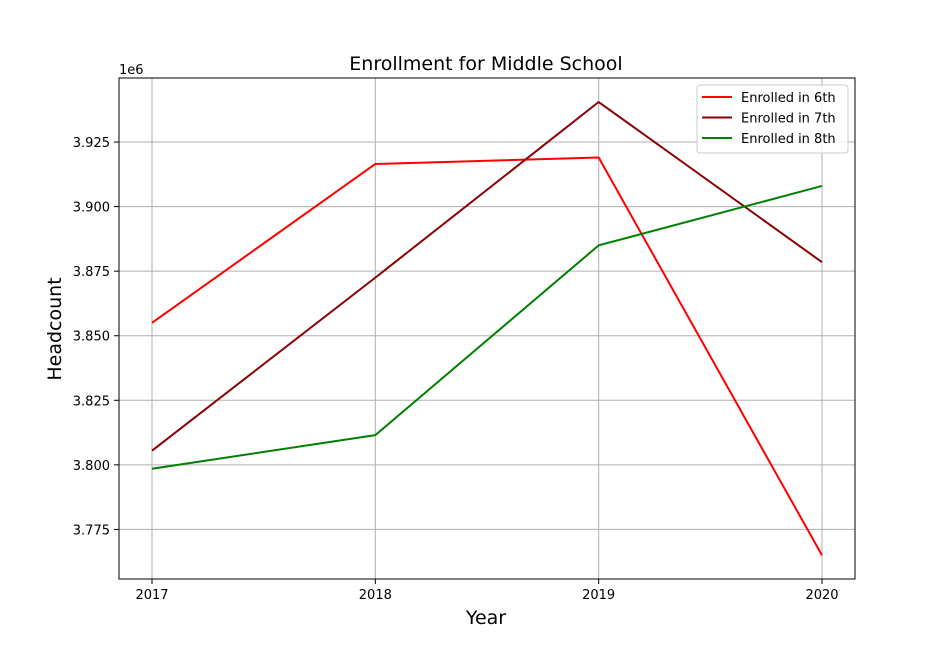  I want to click on chart-title: Enrollment for Middle School, so click(485, 64).